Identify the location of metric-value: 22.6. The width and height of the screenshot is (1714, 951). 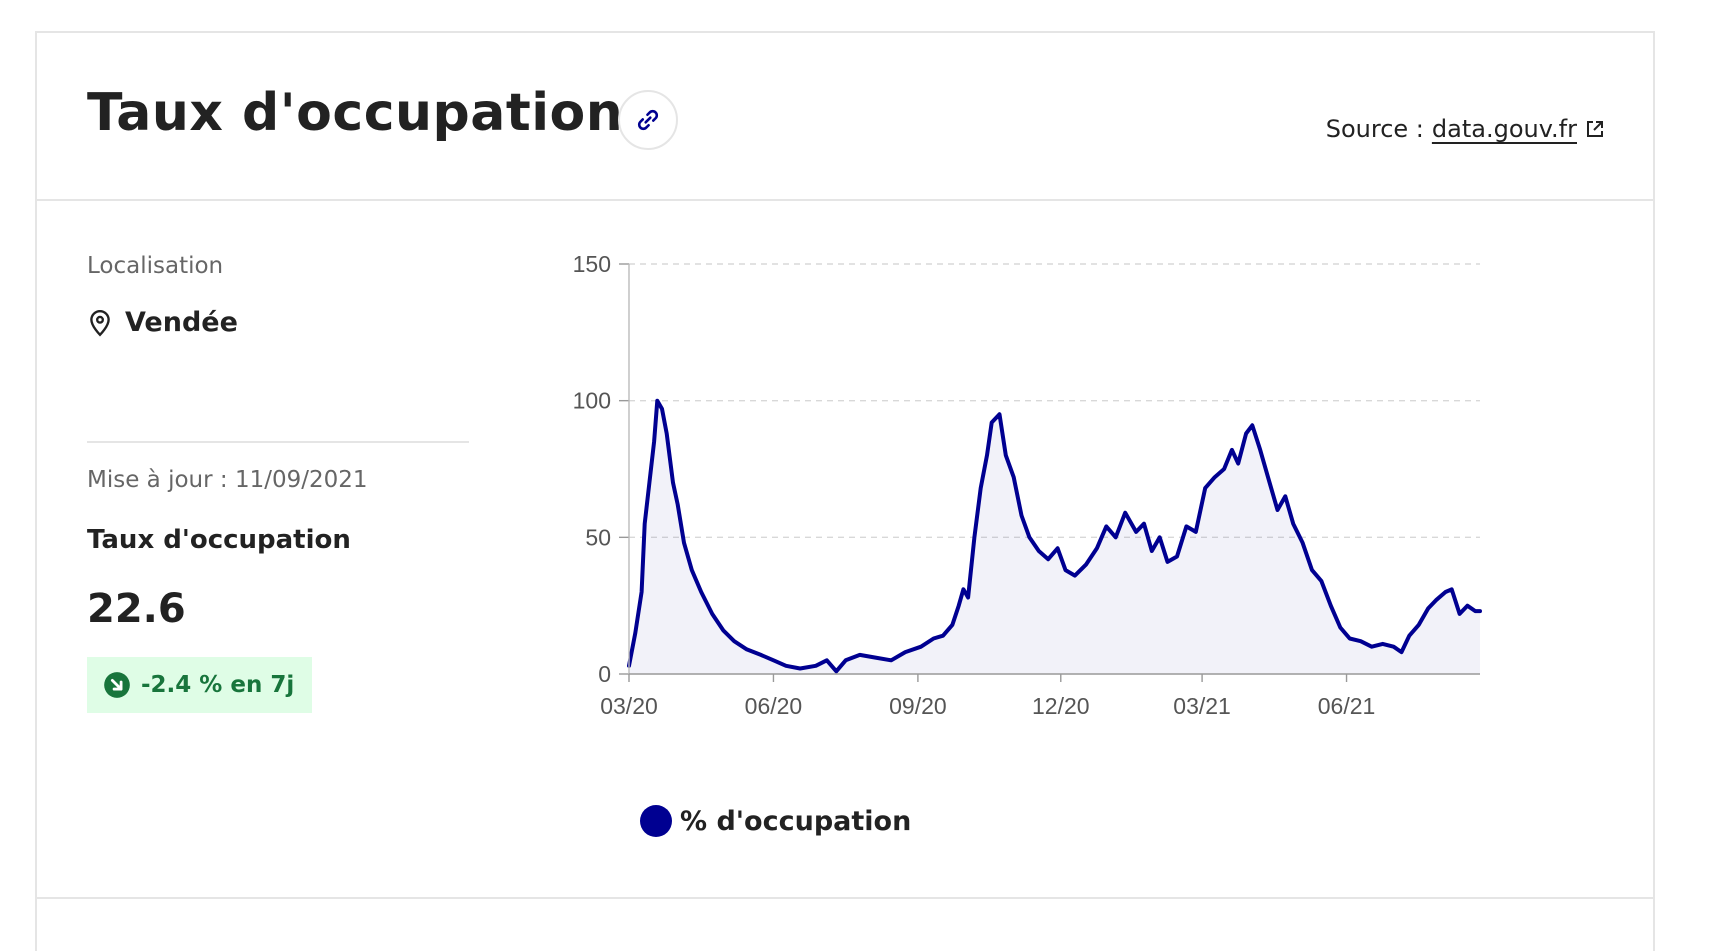
(136, 609).